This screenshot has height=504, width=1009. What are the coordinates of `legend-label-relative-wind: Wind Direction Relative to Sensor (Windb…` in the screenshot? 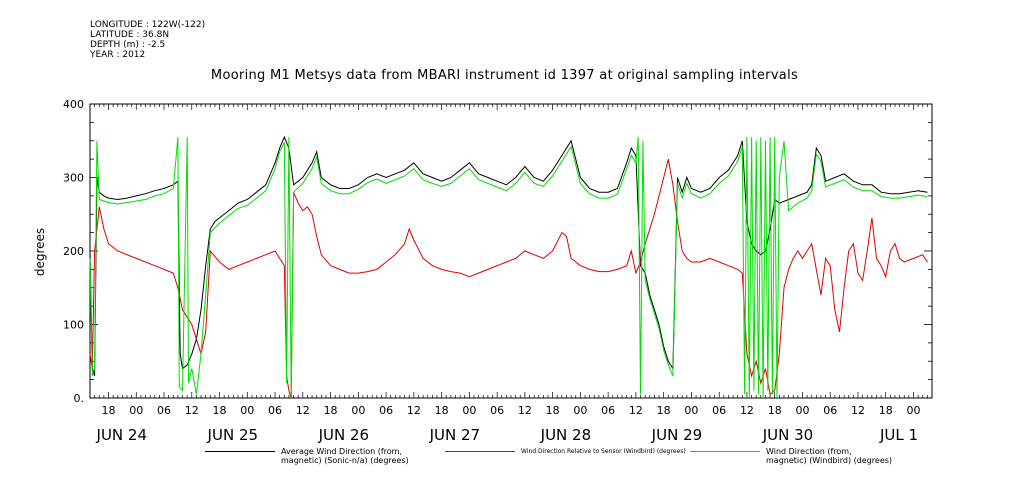 It's located at (603, 451).